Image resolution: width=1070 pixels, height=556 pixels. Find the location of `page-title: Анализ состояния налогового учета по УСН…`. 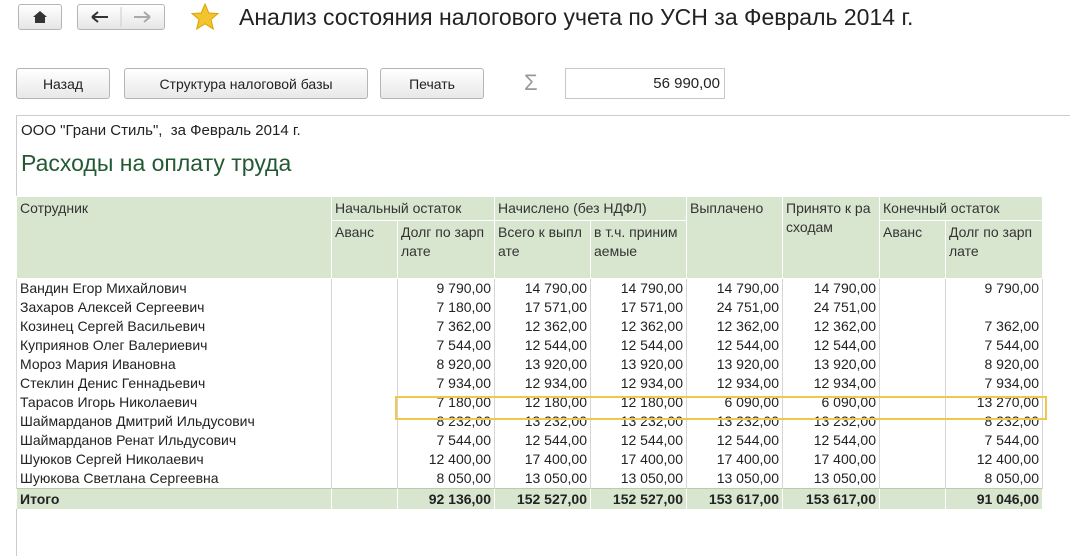

page-title: Анализ состояния налогового учета по УСН… is located at coordinates (576, 17).